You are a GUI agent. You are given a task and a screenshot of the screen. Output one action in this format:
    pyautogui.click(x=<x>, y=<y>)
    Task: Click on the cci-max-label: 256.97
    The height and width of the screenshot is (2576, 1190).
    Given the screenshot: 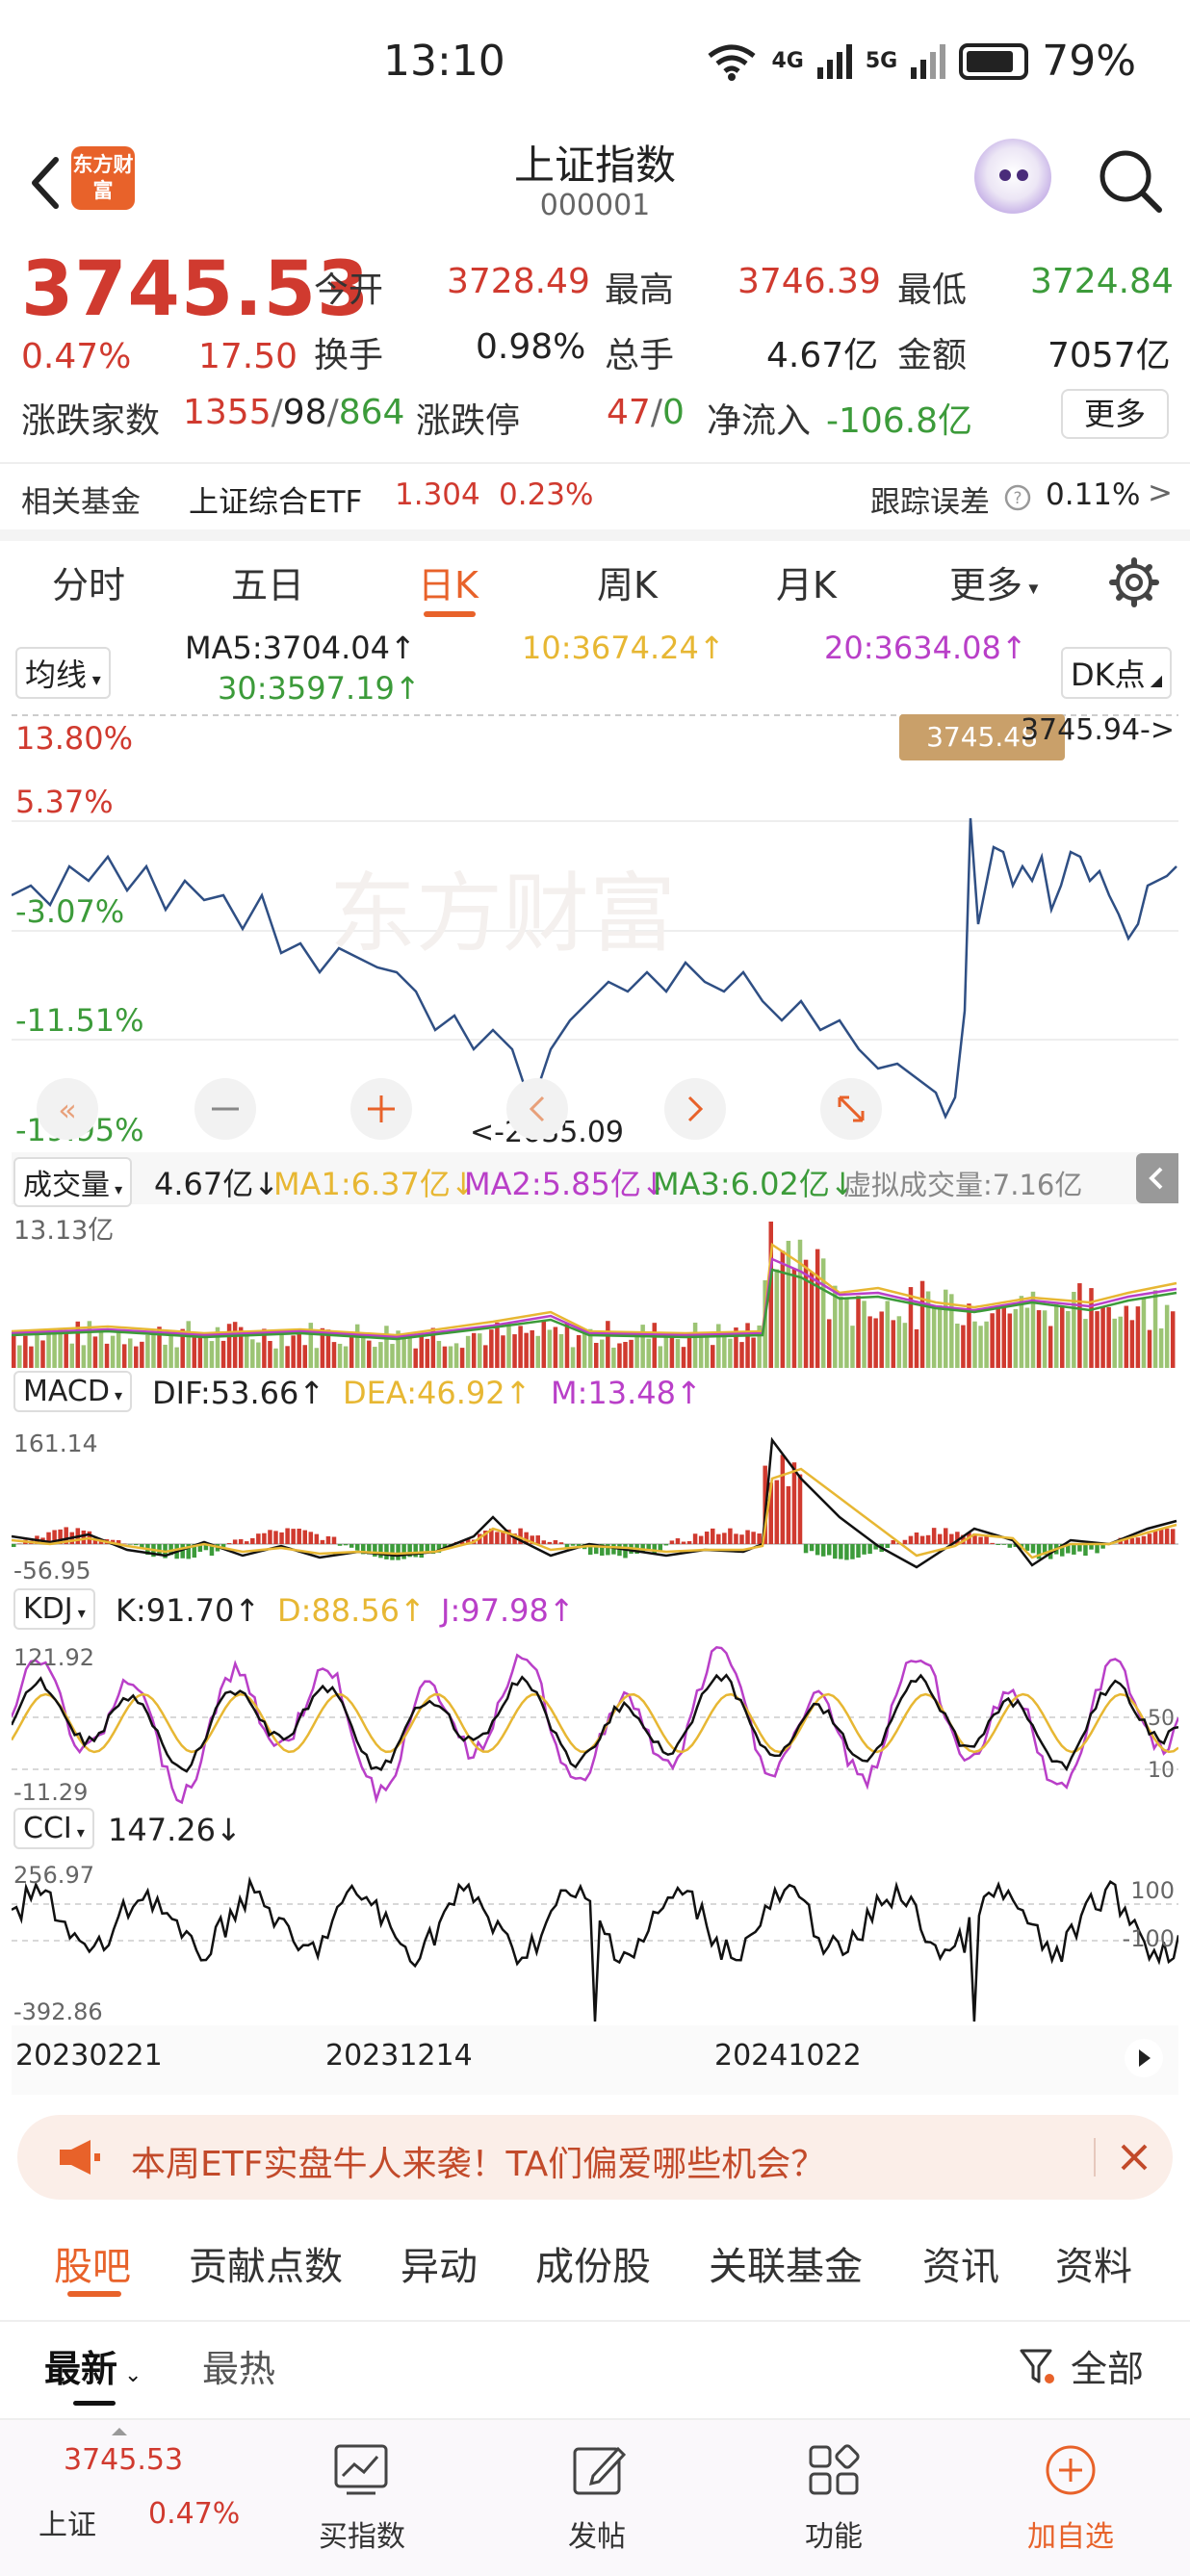 What is the action you would take?
    pyautogui.click(x=54, y=1875)
    